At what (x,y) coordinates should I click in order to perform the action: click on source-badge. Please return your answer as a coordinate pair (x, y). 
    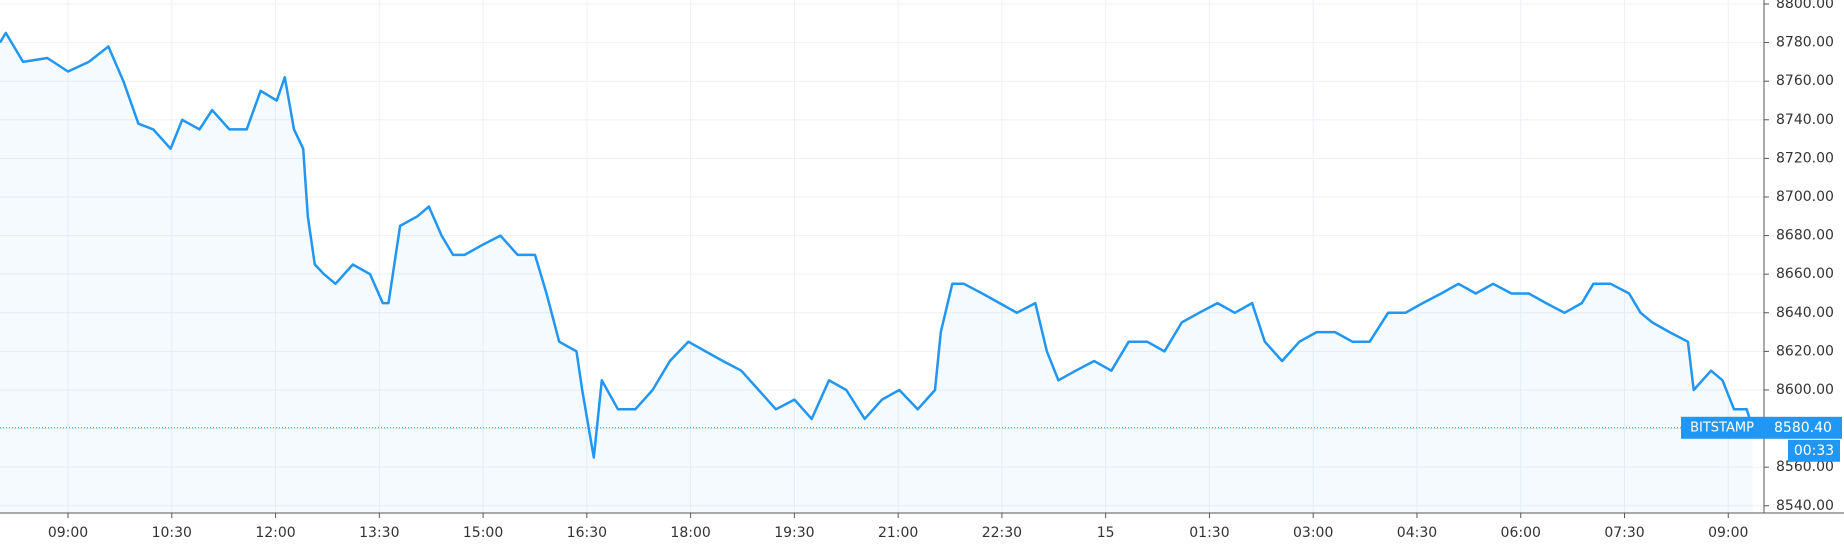
    Looking at the image, I should click on (1722, 427).